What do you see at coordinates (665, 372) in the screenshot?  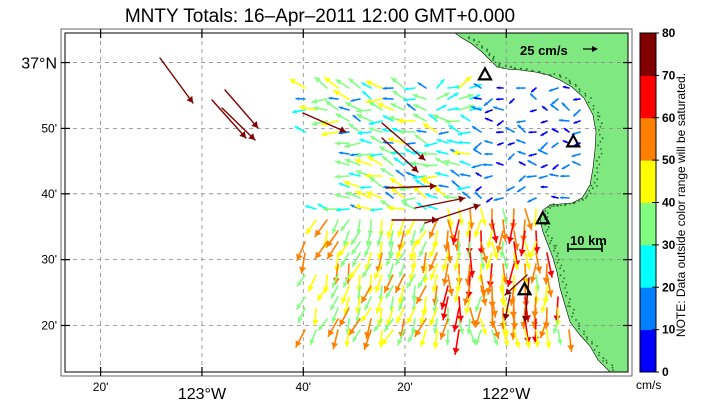 I see `colorbar-tick-label: 0` at bounding box center [665, 372].